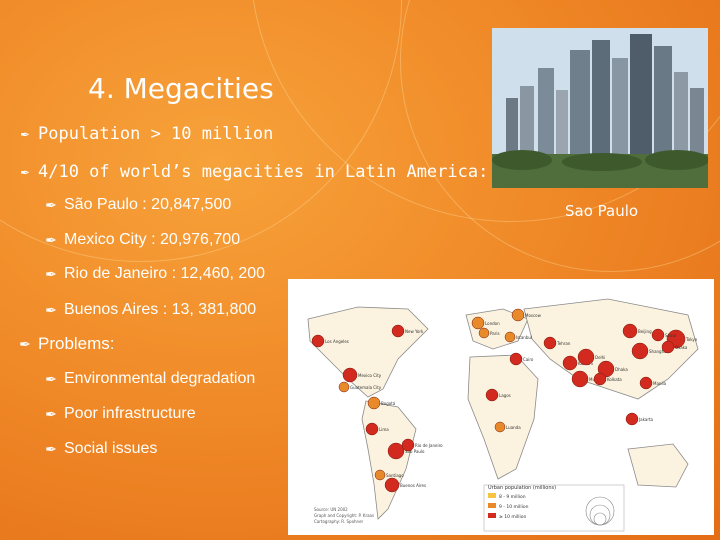  What do you see at coordinates (600, 357) in the screenshot?
I see `city-label: Delhi` at bounding box center [600, 357].